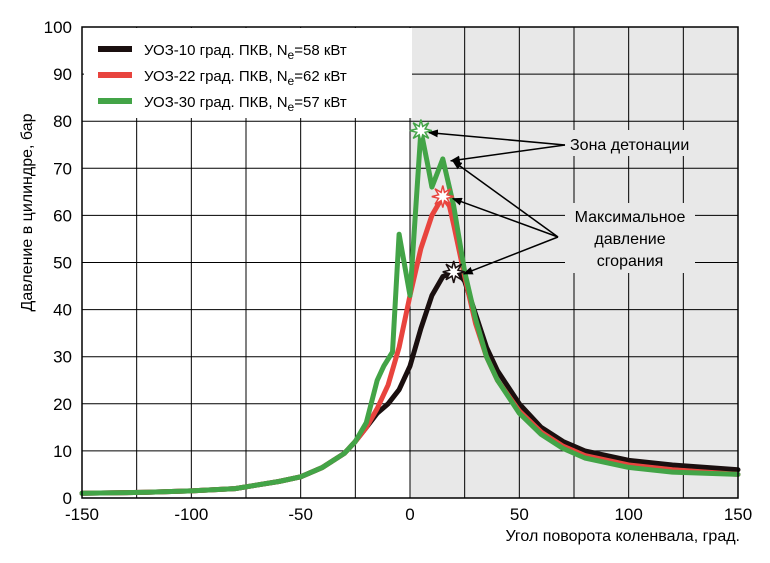 The width and height of the screenshot is (770, 563). I want to click on x-tick-label: 50, so click(519, 514).